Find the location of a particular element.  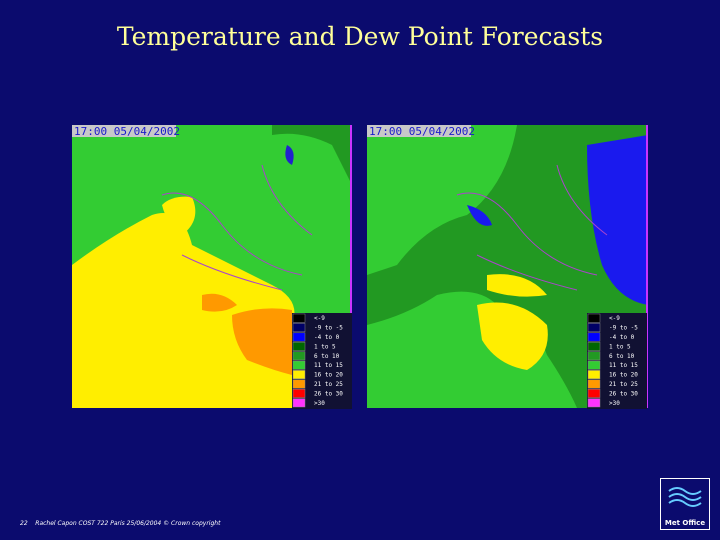

logo-waves is located at coordinates (685, 497).